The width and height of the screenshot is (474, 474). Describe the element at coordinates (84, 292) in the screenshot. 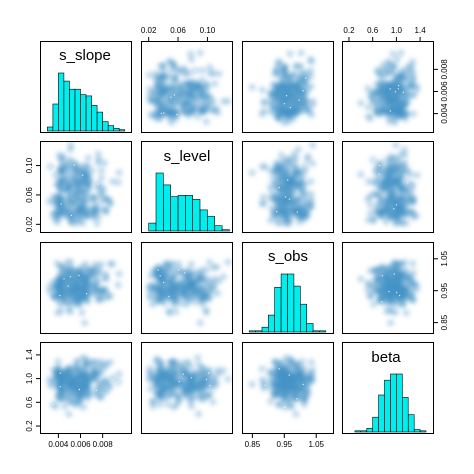

I see `scatter-panel-s_obs-vs-s_slope` at that location.